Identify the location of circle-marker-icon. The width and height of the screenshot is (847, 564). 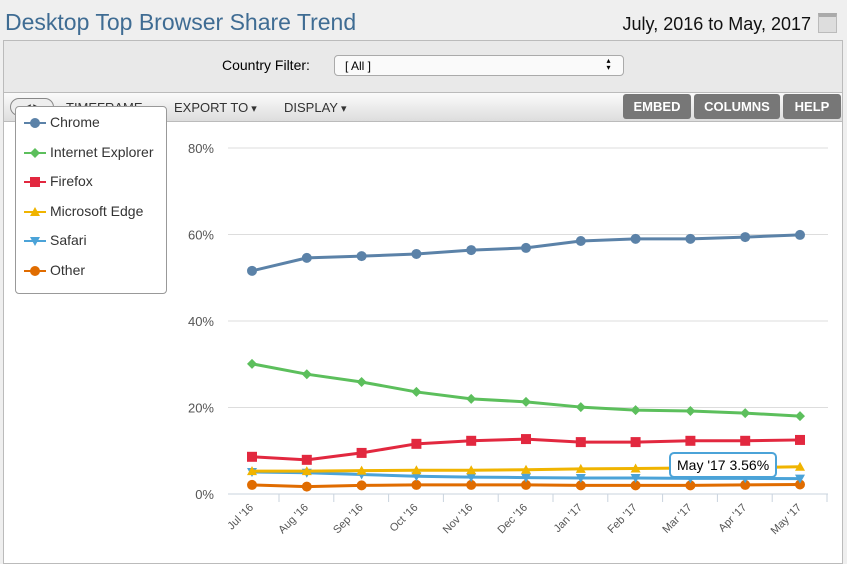
(35, 123).